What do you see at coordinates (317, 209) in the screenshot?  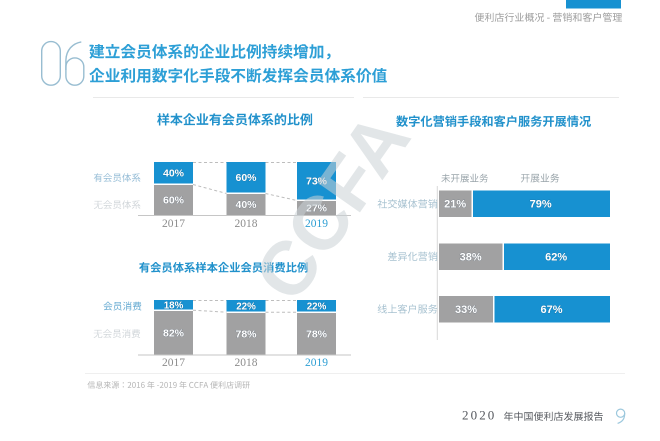 I see `svg-text: 27%` at bounding box center [317, 209].